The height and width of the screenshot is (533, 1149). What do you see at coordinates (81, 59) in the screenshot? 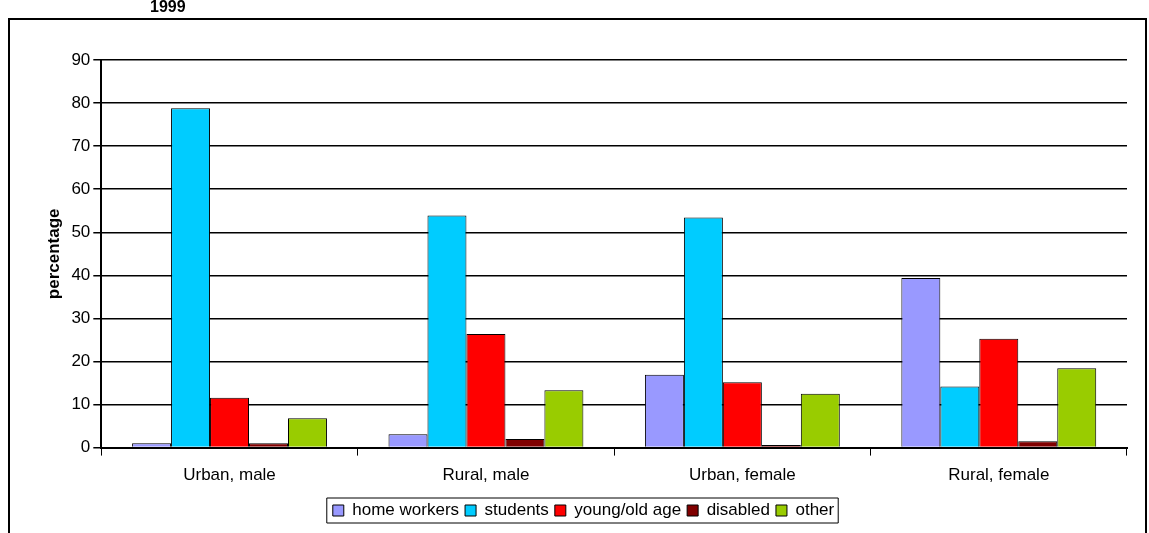
I see `y-tick-label: 90` at bounding box center [81, 59].